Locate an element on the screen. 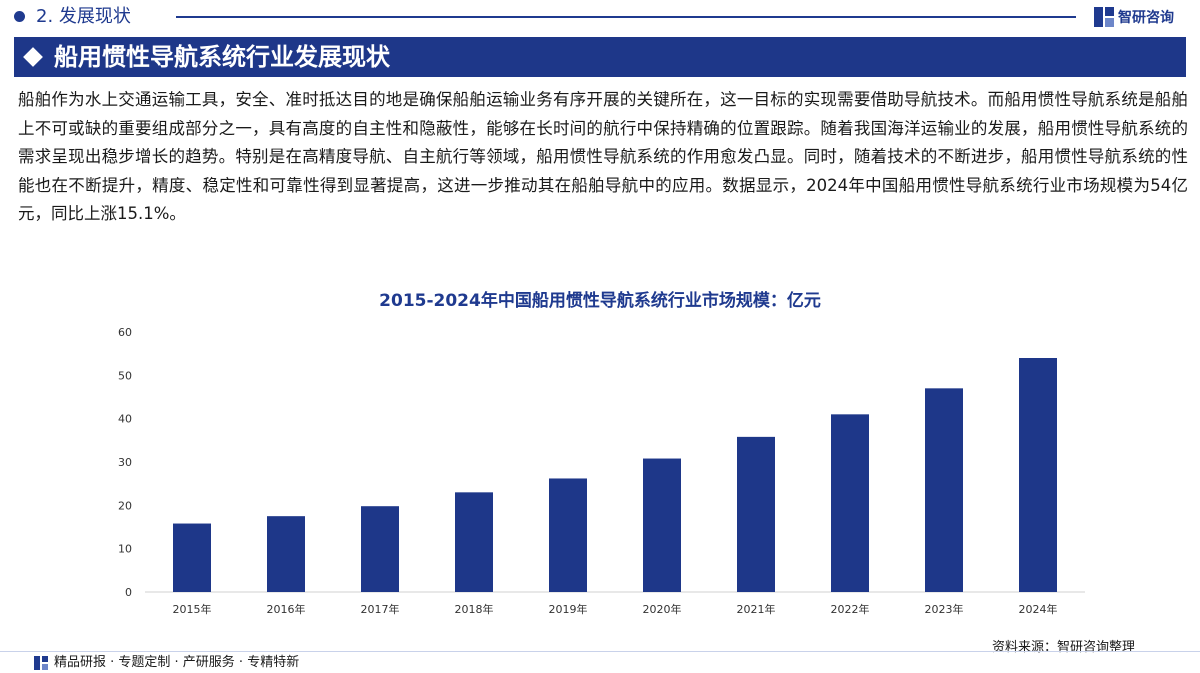 Image resolution: width=1200 pixels, height=673 pixels. y-tick-label: 40 is located at coordinates (125, 419).